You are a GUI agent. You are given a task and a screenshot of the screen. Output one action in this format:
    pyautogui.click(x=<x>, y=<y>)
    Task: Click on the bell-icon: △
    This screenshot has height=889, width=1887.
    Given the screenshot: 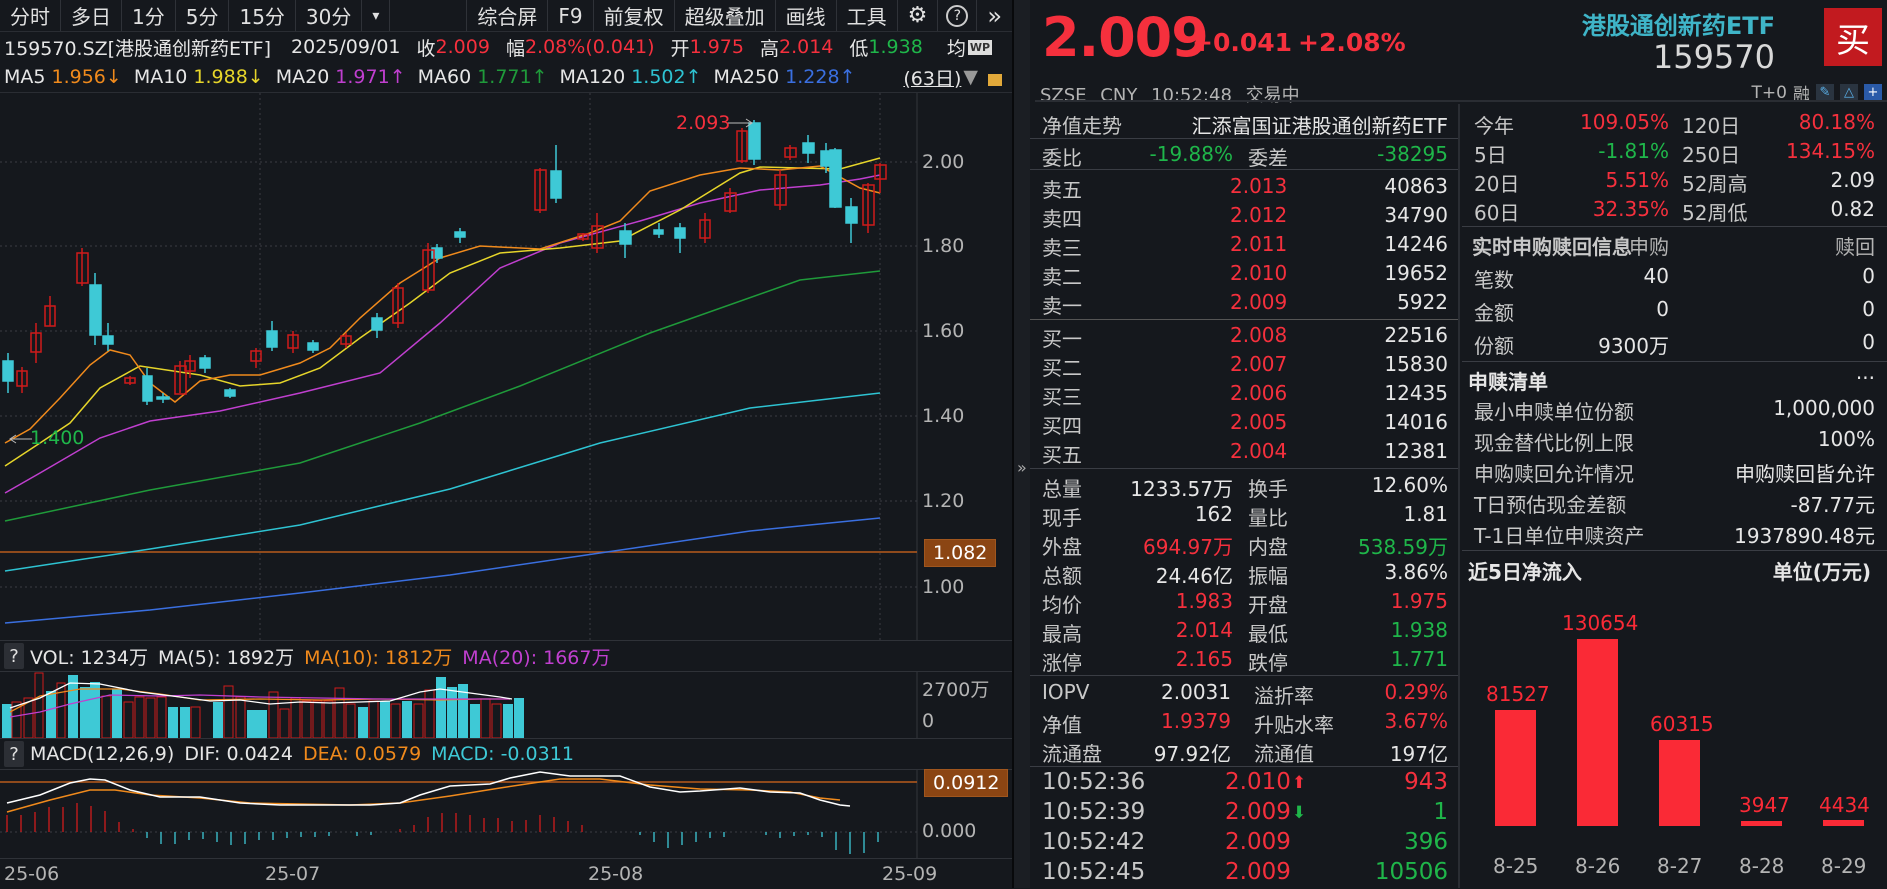 What is the action you would take?
    pyautogui.click(x=1849, y=92)
    